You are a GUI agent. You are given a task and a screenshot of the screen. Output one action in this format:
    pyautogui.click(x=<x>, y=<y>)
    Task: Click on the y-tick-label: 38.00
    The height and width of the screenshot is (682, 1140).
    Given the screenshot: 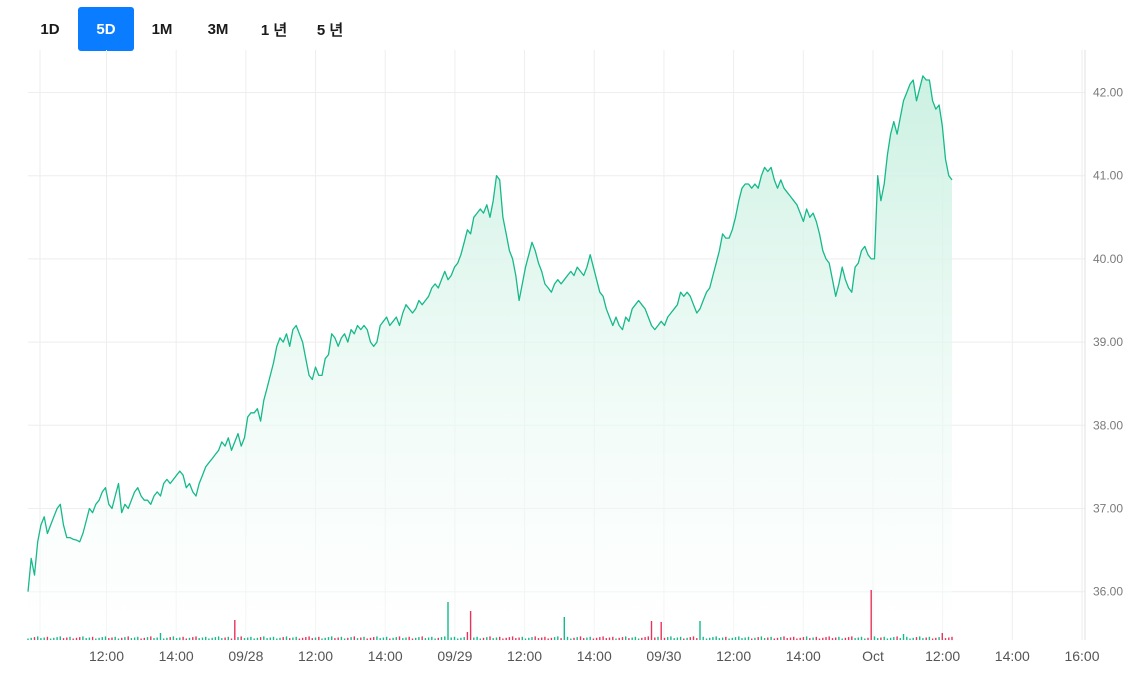 What is the action you would take?
    pyautogui.click(x=1108, y=425)
    